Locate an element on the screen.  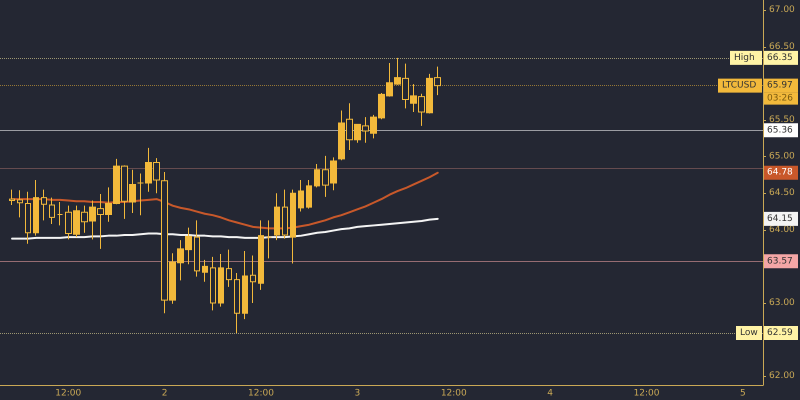
ref-line-label: Low is located at coordinates (749, 333).